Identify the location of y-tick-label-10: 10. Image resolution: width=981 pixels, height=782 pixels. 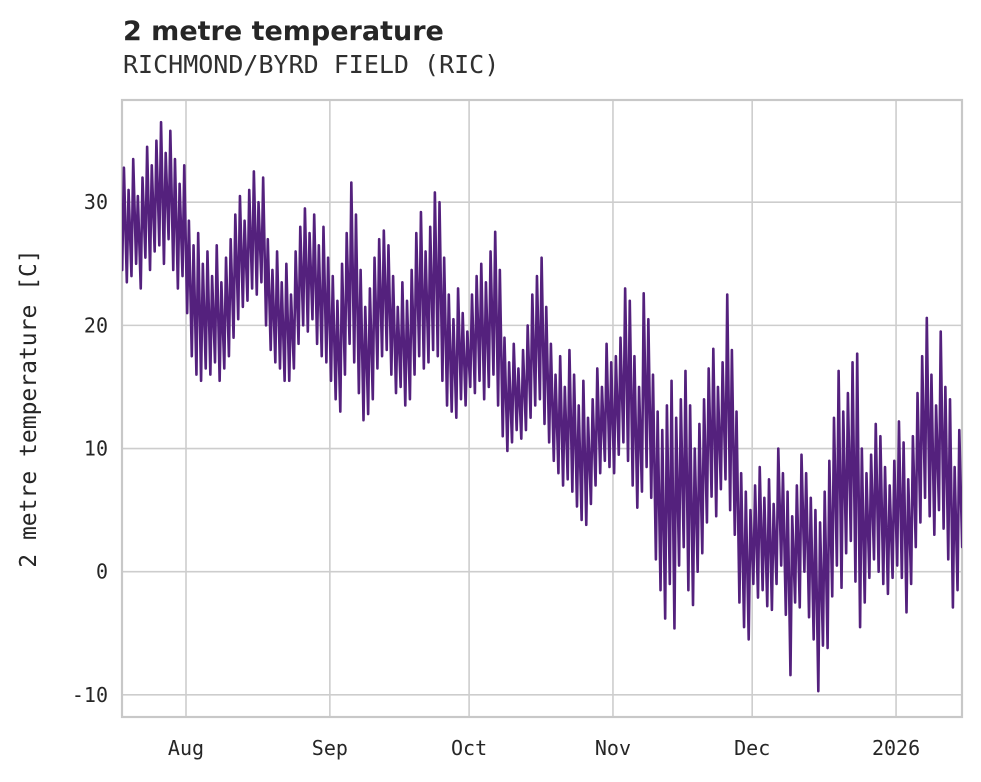
(96, 449).